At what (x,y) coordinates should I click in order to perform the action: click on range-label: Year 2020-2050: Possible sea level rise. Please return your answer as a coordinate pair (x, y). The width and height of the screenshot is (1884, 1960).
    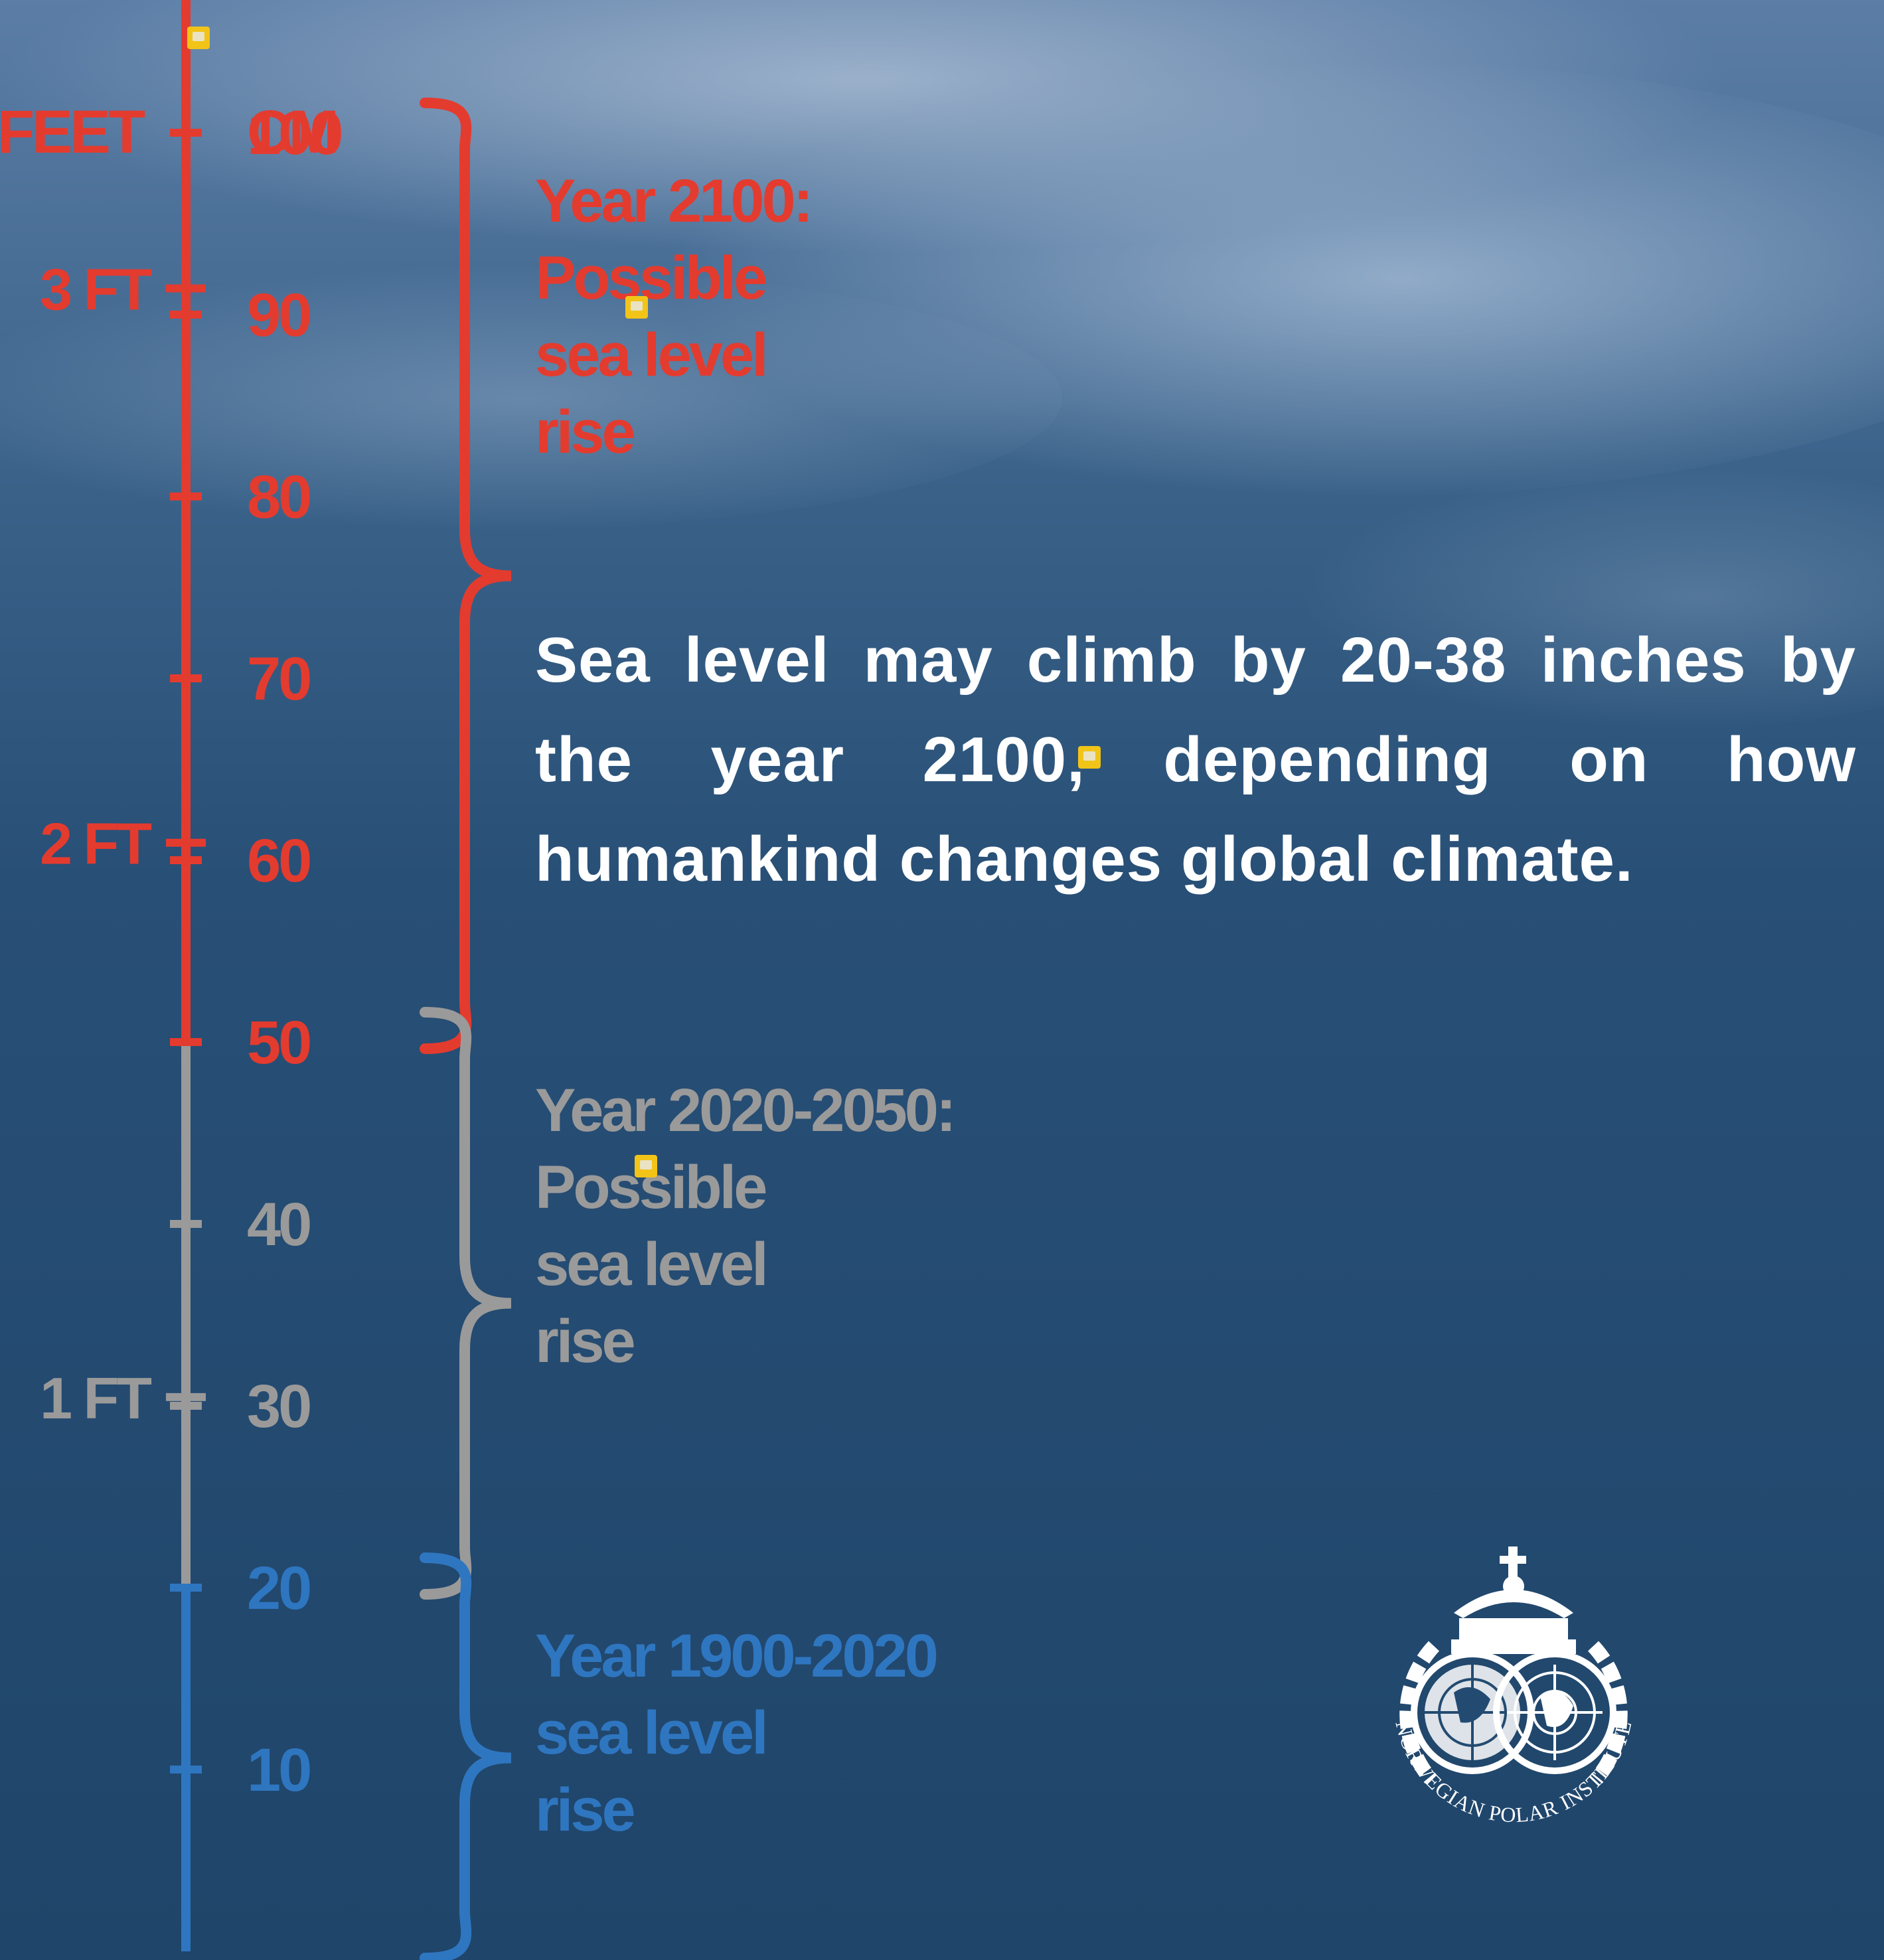
    Looking at the image, I should click on (746, 1226).